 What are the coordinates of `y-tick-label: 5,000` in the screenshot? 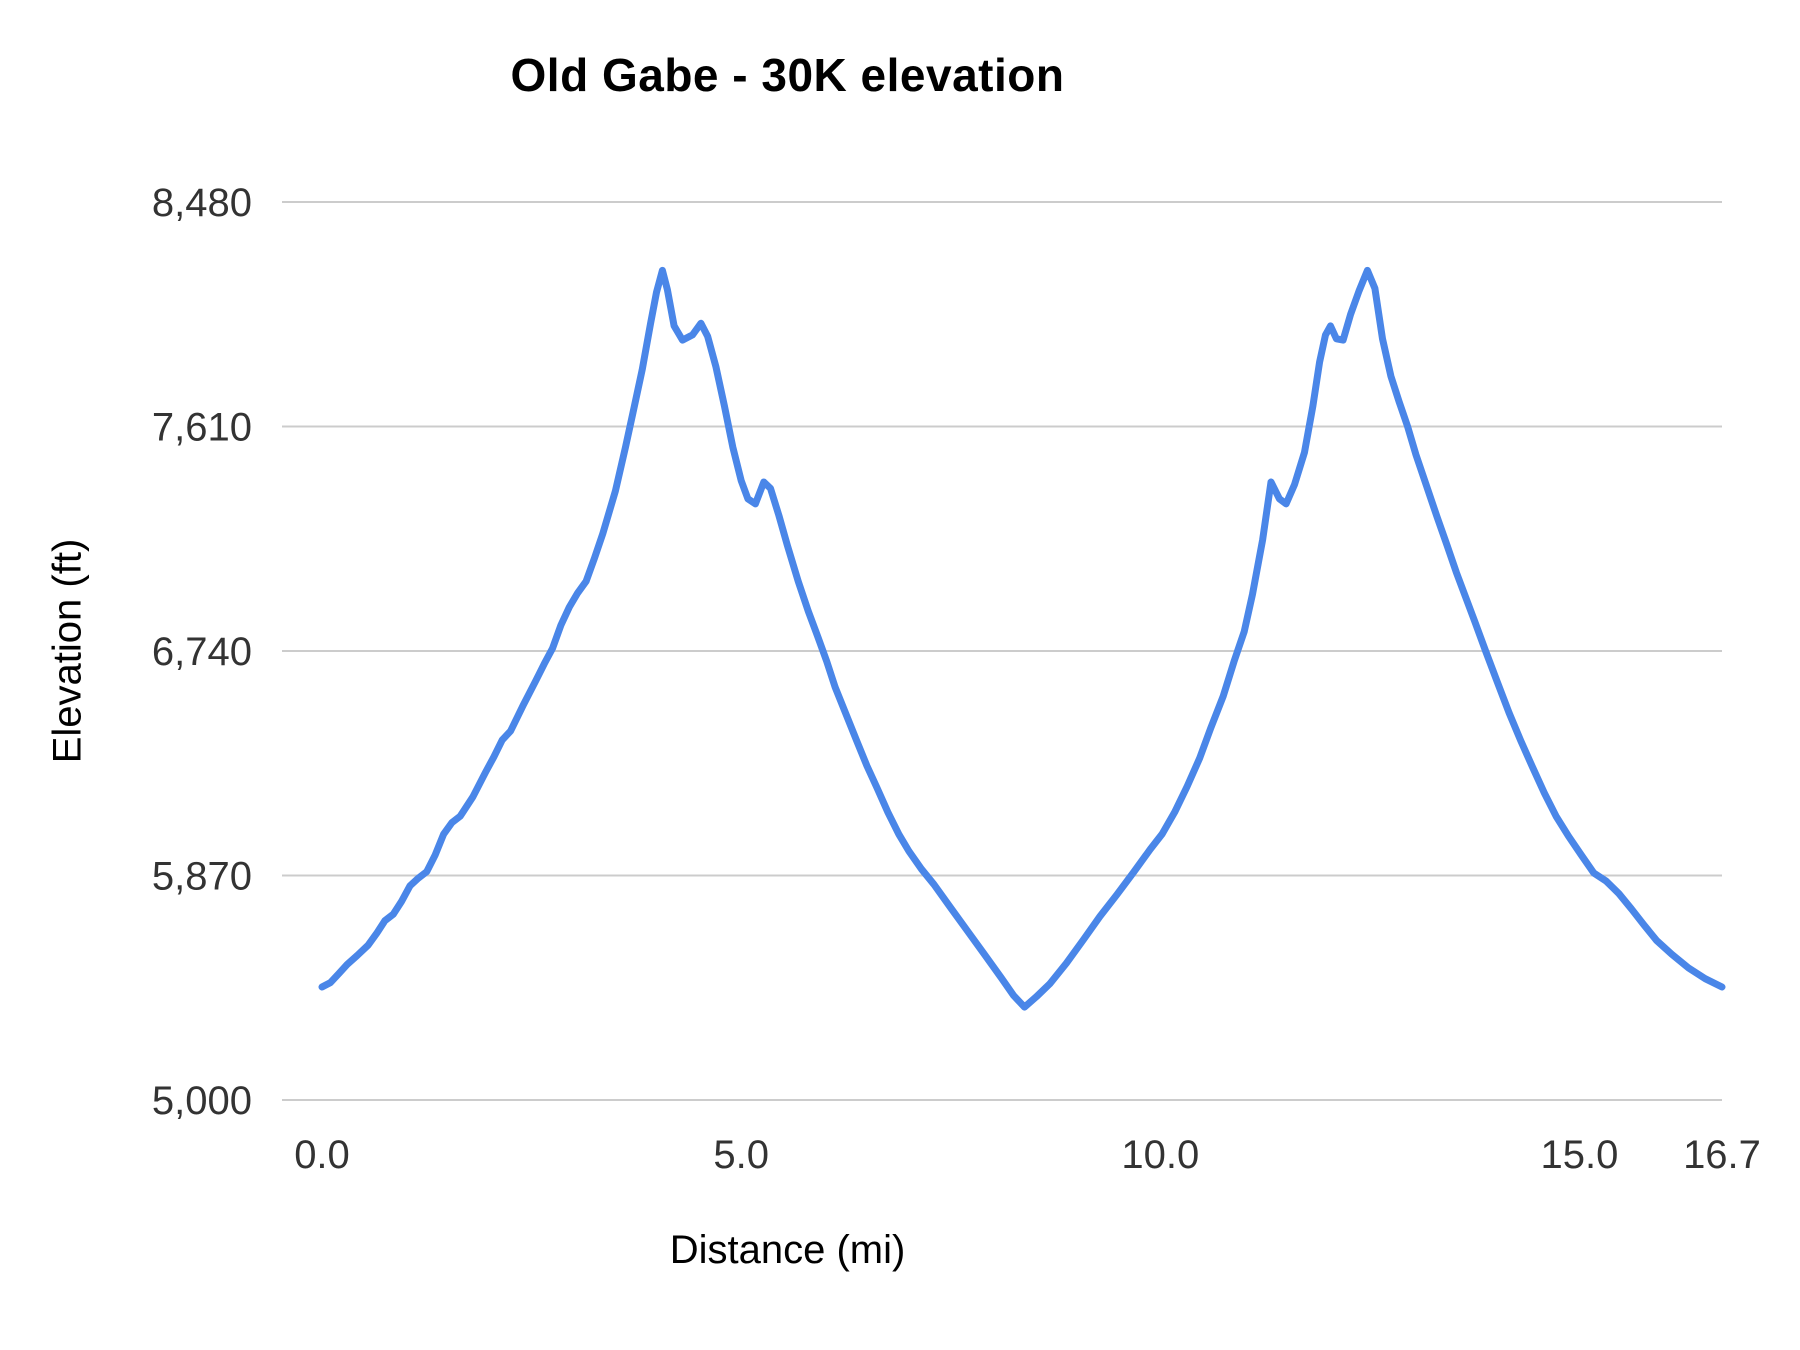 It's located at (202, 1101).